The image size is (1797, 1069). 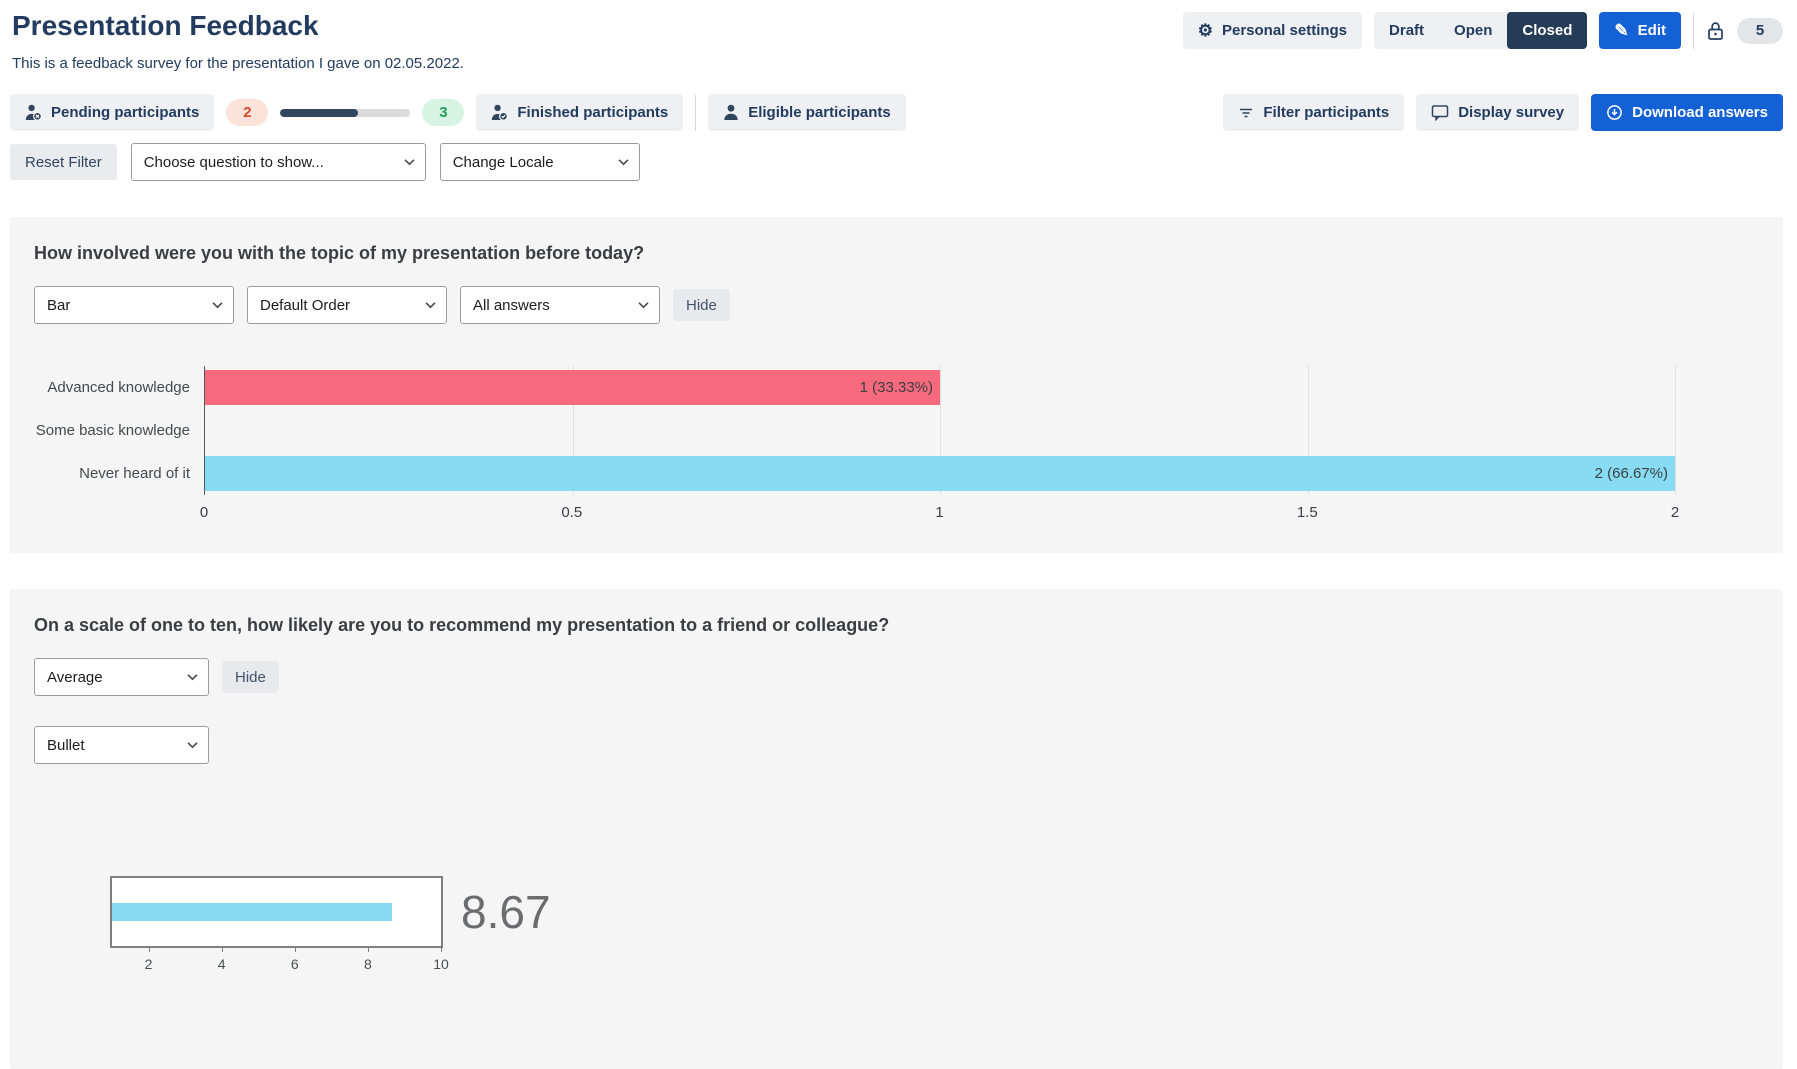 I want to click on bar-segment: 1 (33.33%), so click(x=572, y=387).